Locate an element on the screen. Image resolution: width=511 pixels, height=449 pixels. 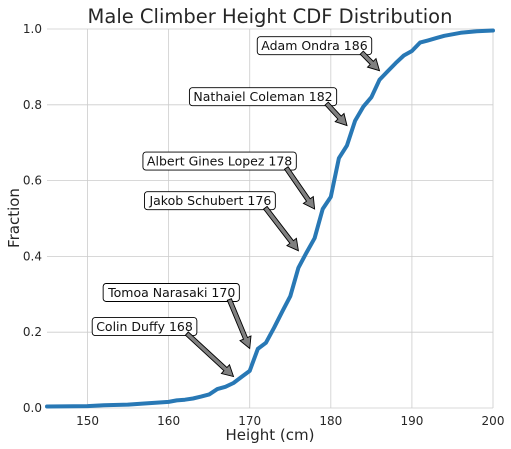
annotation-label: Jakob Schubert 176 is located at coordinates (209, 200).